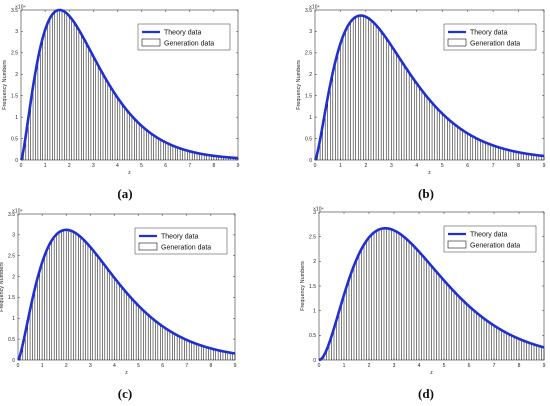 The image size is (550, 406). What do you see at coordinates (426, 393) in the screenshot?
I see `panel-label: (d)` at bounding box center [426, 393].